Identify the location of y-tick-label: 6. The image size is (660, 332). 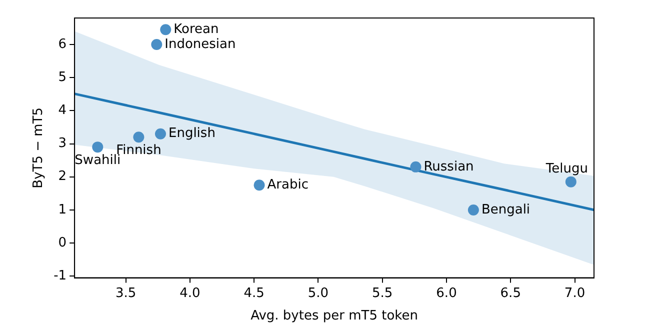
(62, 44).